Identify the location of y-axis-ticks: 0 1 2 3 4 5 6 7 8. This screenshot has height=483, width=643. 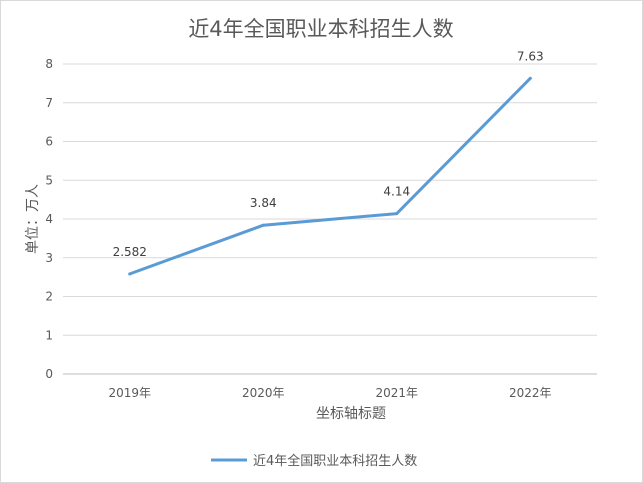
(49, 219).